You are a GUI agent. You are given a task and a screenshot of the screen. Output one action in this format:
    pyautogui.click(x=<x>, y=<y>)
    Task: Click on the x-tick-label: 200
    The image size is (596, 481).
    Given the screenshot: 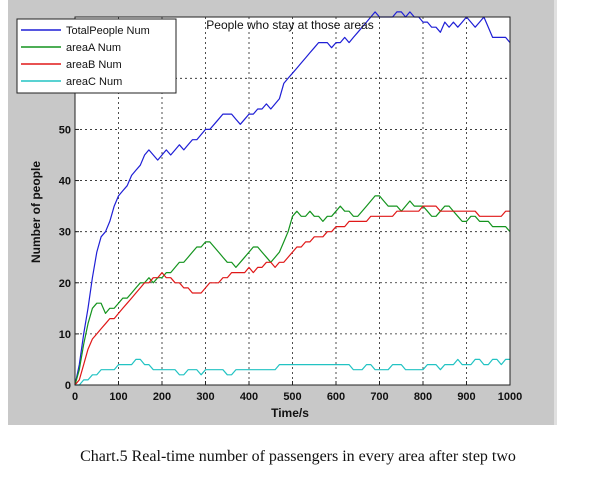 What is the action you would take?
    pyautogui.click(x=162, y=397)
    